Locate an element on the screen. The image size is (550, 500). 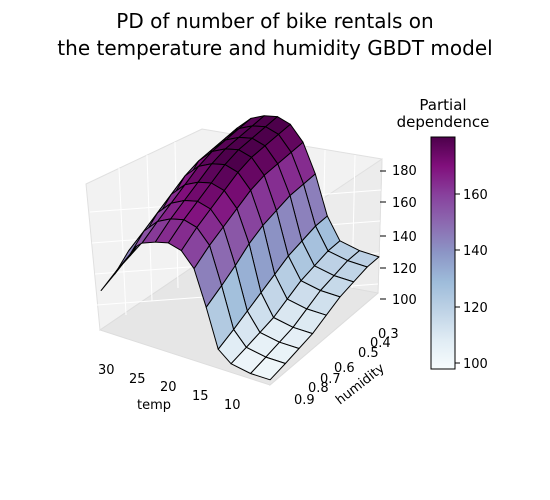
gridline is located at coordinates (122, 241).